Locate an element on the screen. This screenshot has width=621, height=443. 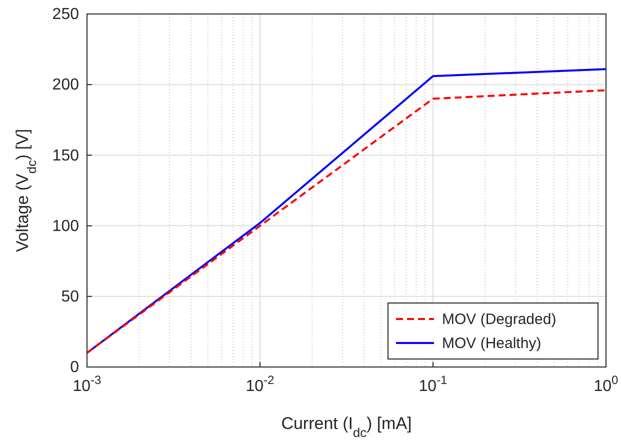
y-tick-label: 50 is located at coordinates (70, 297).